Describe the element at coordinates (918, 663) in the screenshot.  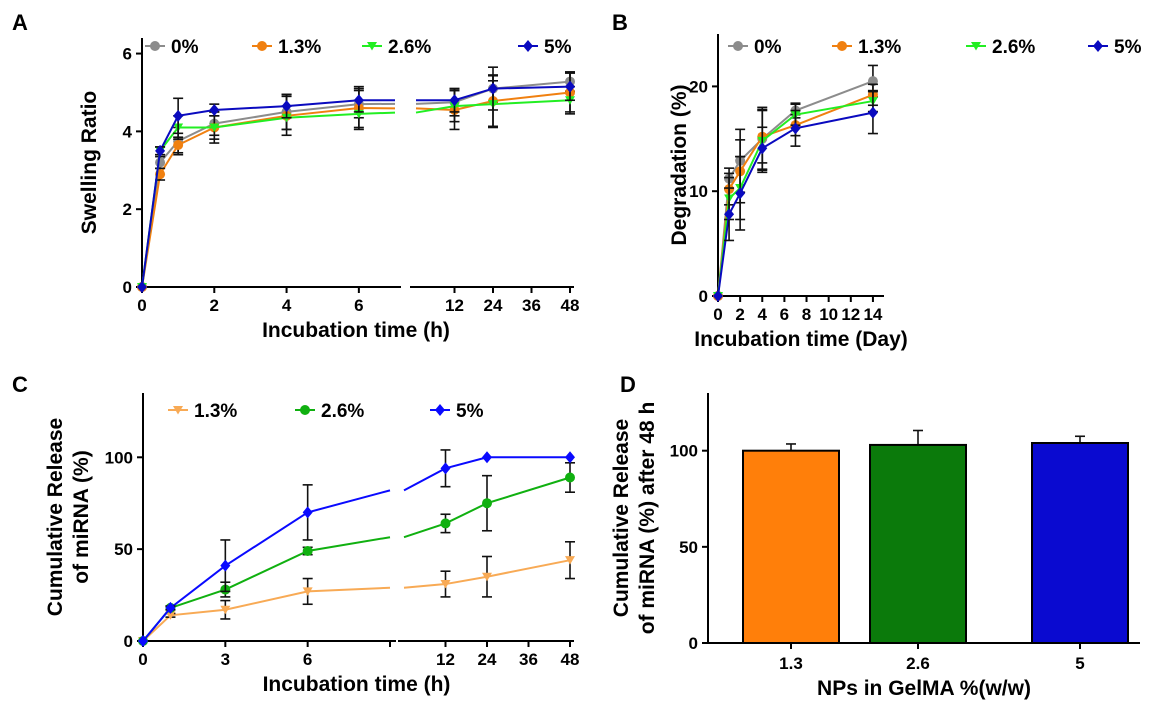
I see `x-tick-label: 2.6` at that location.